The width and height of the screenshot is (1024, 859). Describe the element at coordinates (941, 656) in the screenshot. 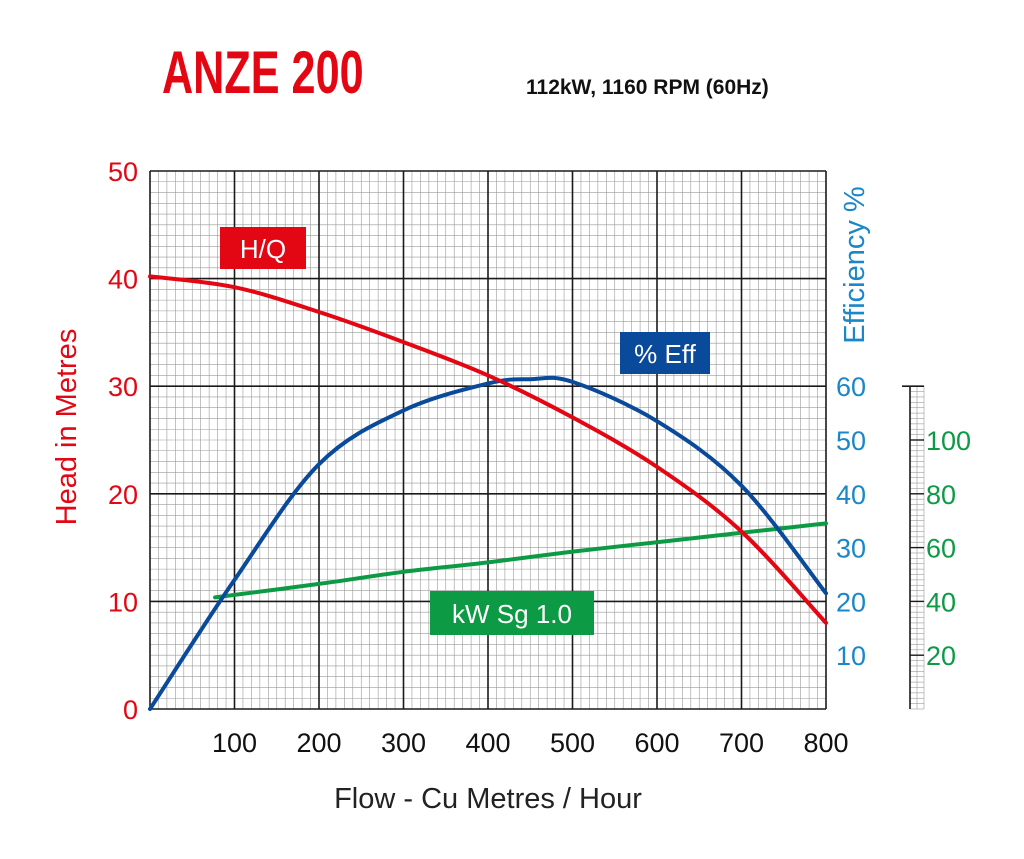

I see `y-tick-label-power: 20` at that location.